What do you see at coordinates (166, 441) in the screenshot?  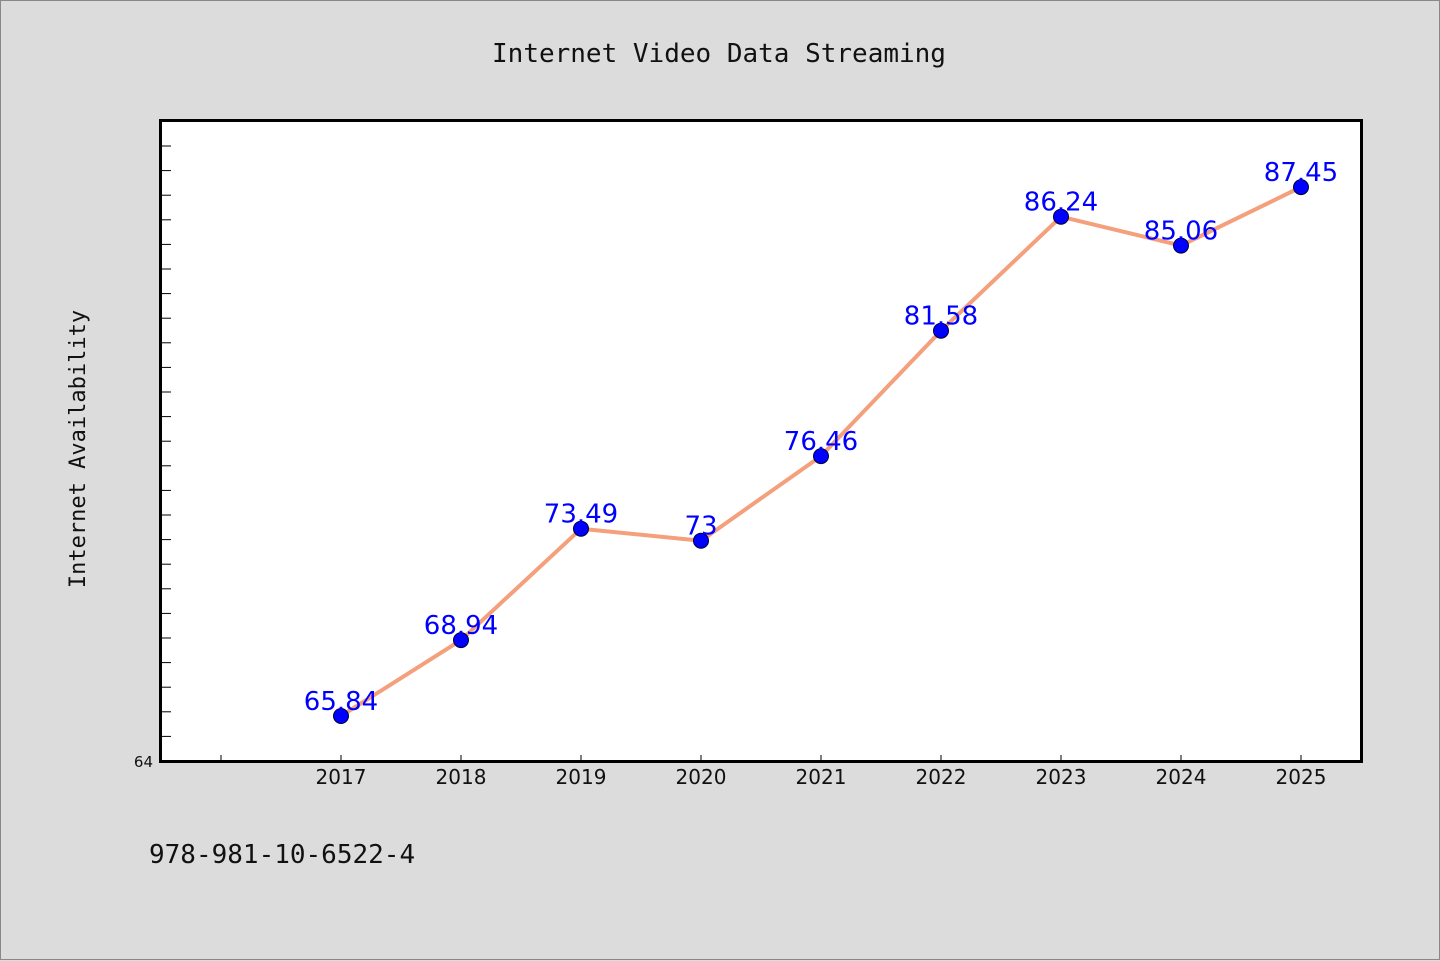 I see `y-axis-ticks` at bounding box center [166, 441].